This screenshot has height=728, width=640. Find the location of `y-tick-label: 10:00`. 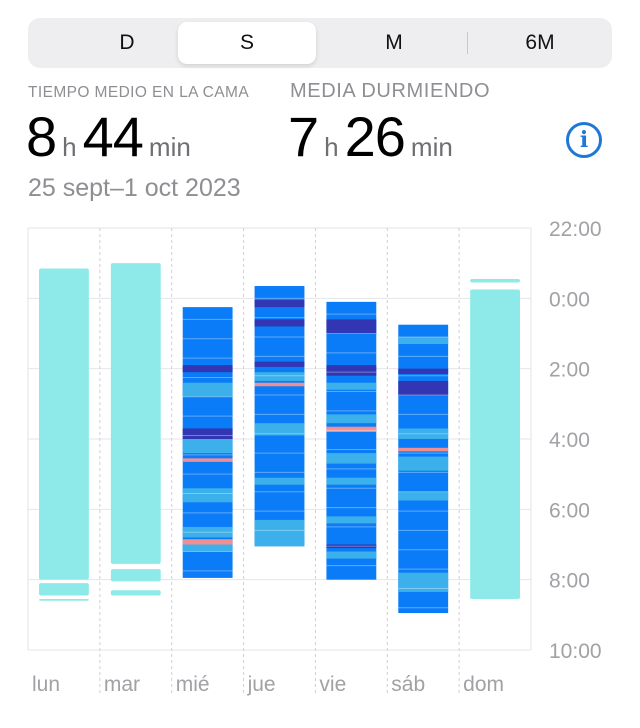

y-tick-label: 10:00 is located at coordinates (575, 651).